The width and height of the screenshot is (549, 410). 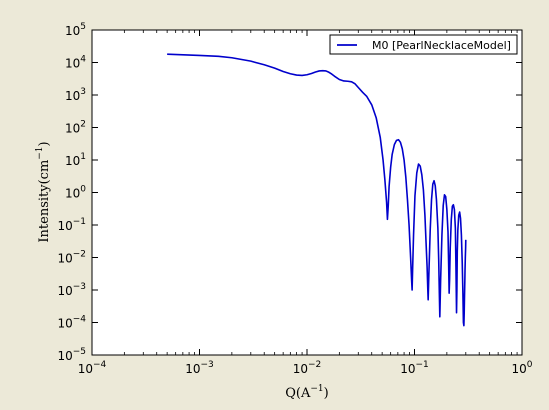 What do you see at coordinates (71, 355) in the screenshot?
I see `y-tick-label: 10⁻⁵` at bounding box center [71, 355].